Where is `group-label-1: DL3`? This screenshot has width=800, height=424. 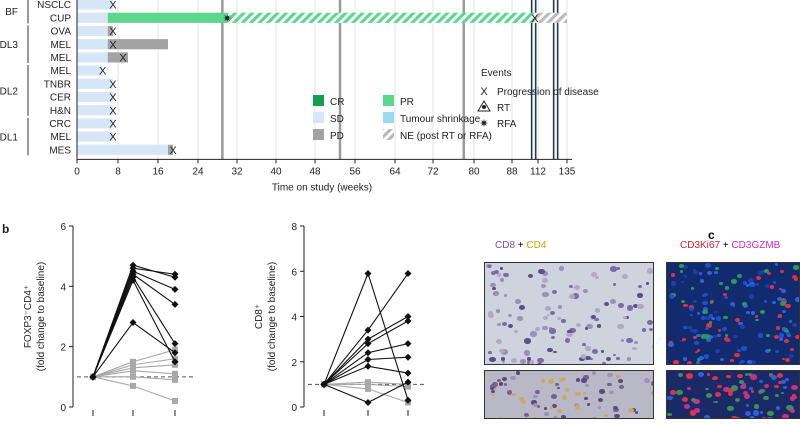
group-label-1: DL3 is located at coordinates (9, 45).